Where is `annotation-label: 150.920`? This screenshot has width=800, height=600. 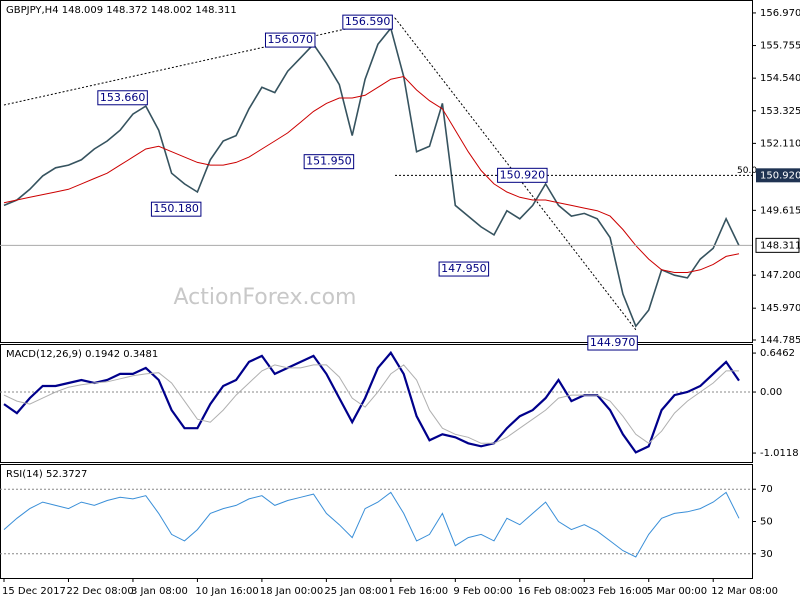 annotation-label: 150.920 is located at coordinates (523, 174).